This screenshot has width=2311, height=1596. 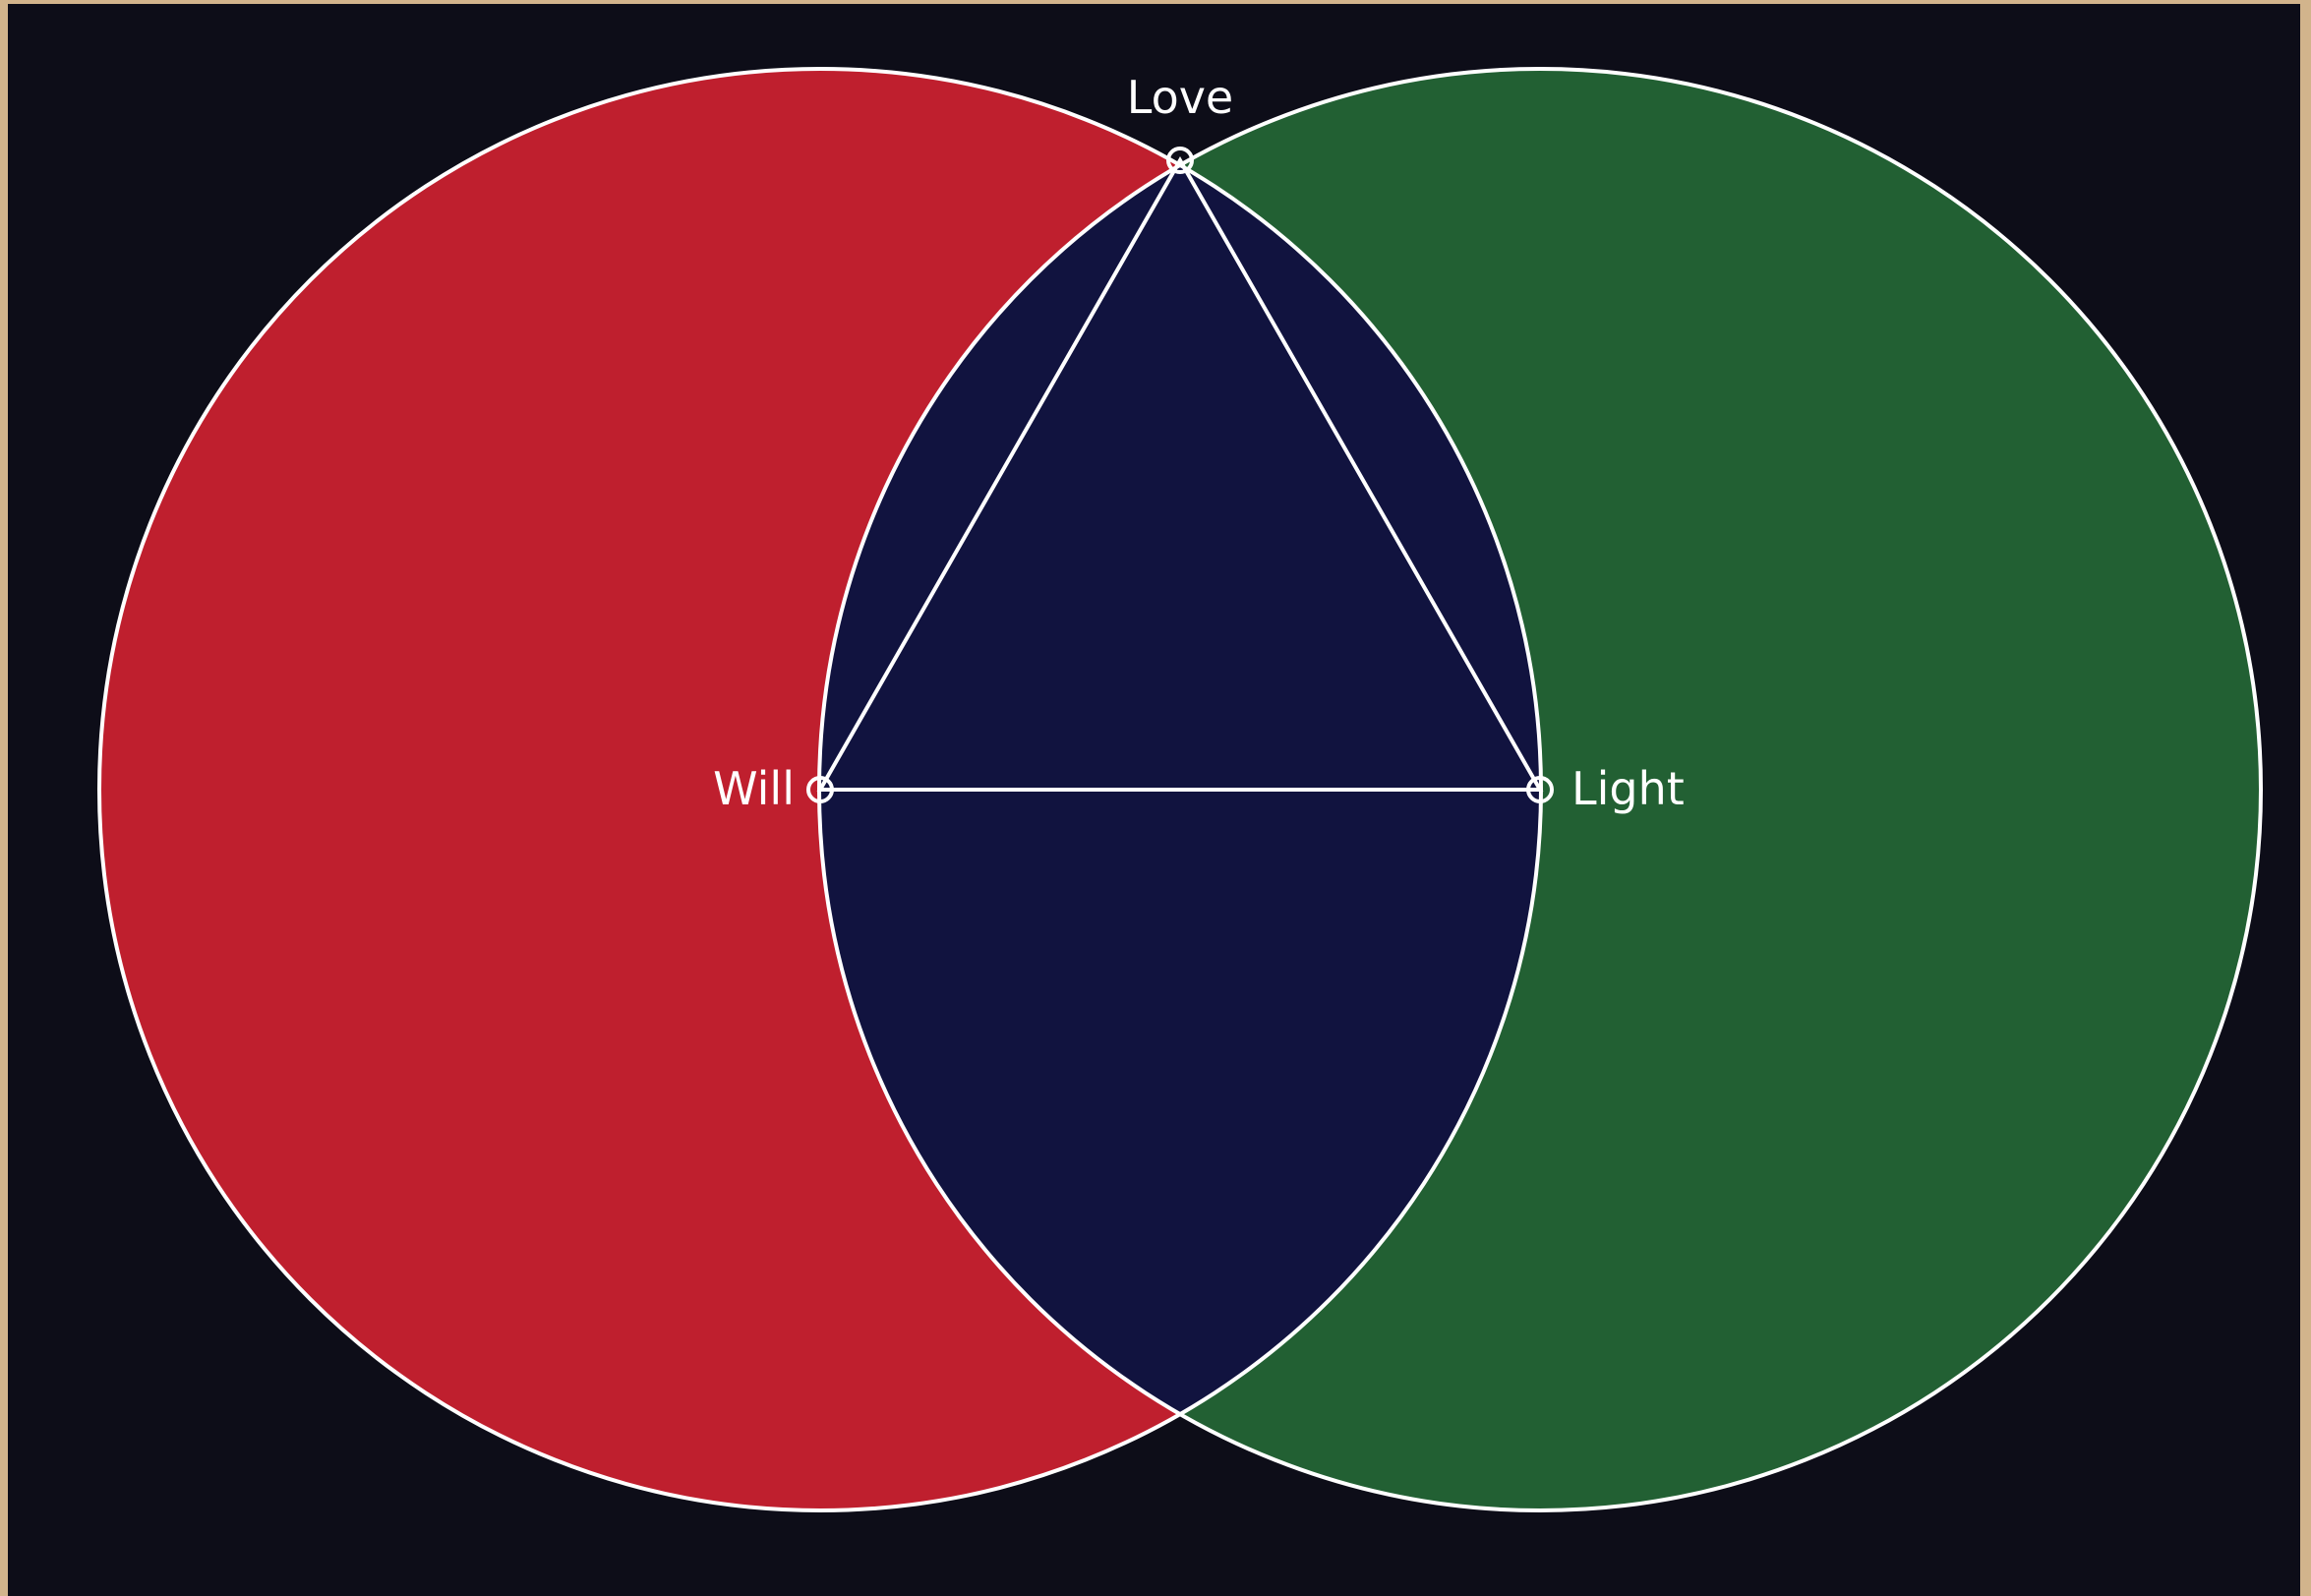 What do you see at coordinates (1540, 789) in the screenshot?
I see `light-node` at bounding box center [1540, 789].